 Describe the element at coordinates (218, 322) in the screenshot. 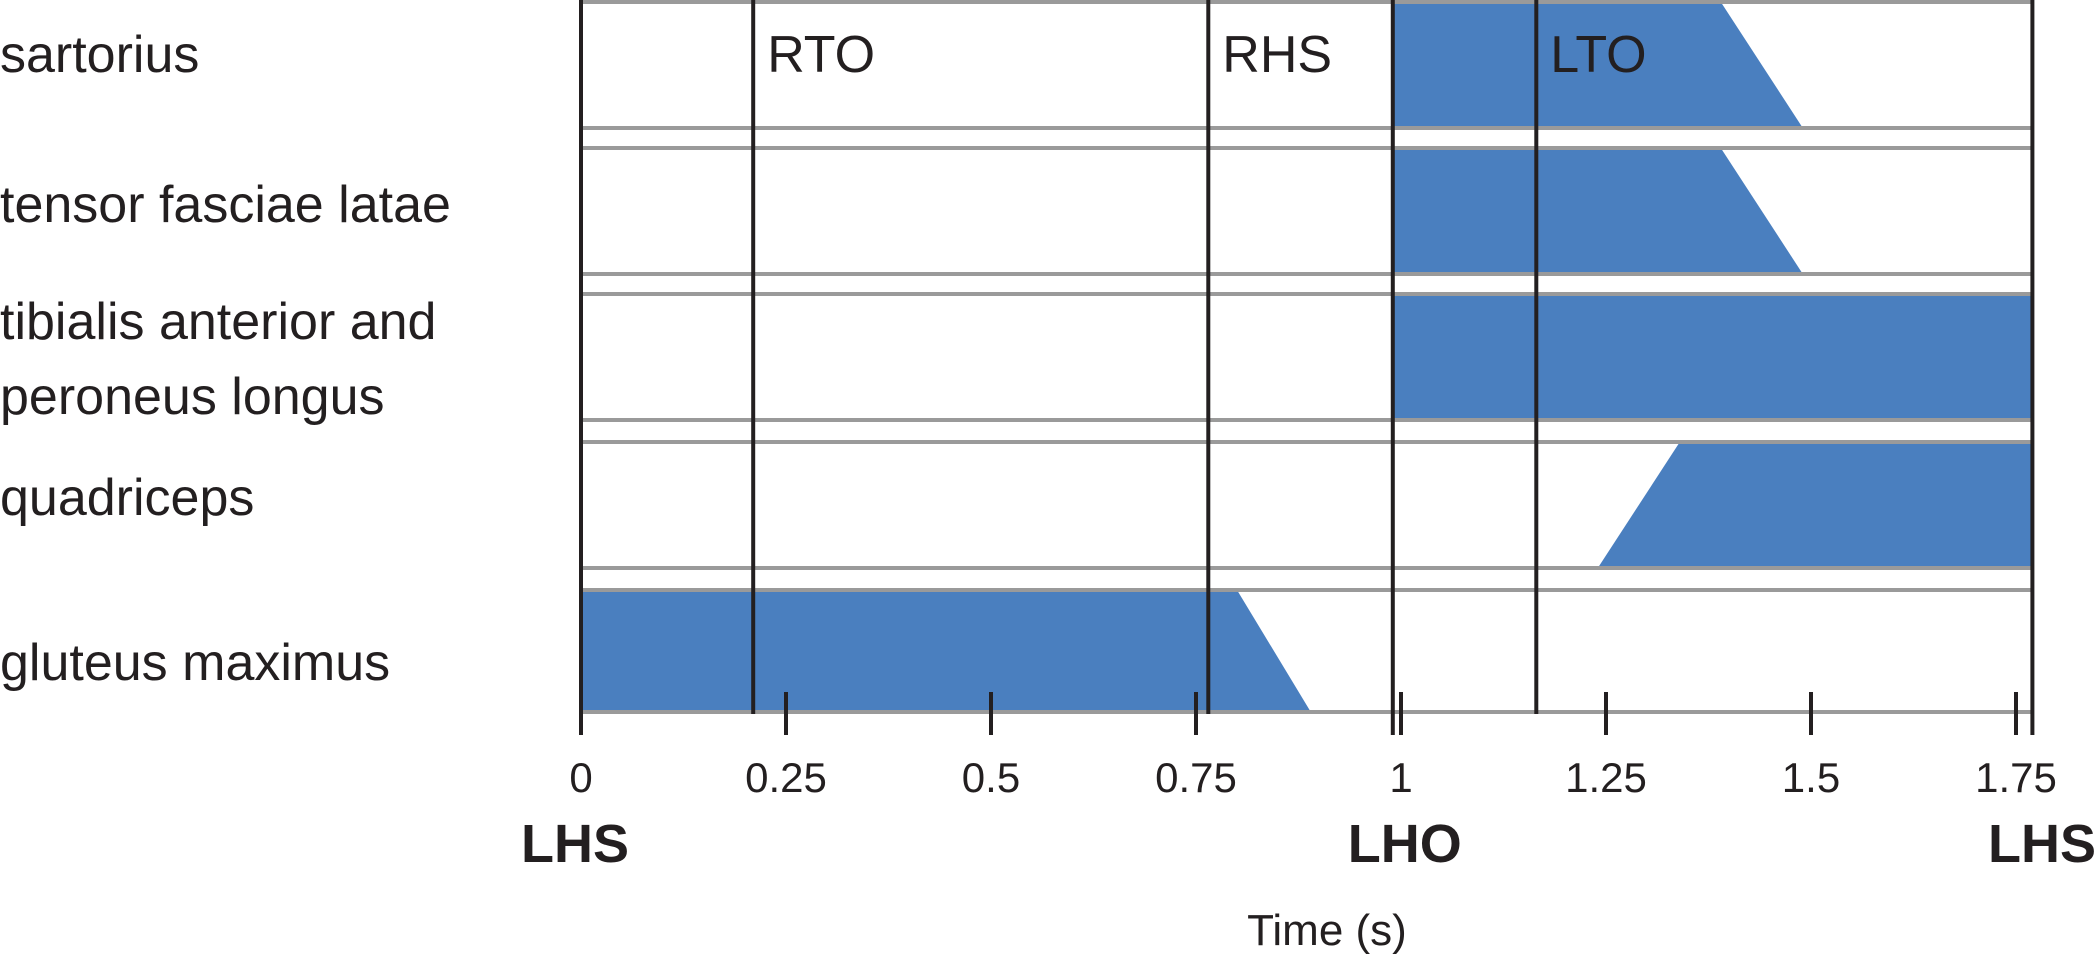

I see `muscle-label: tibialis anterior and` at that location.